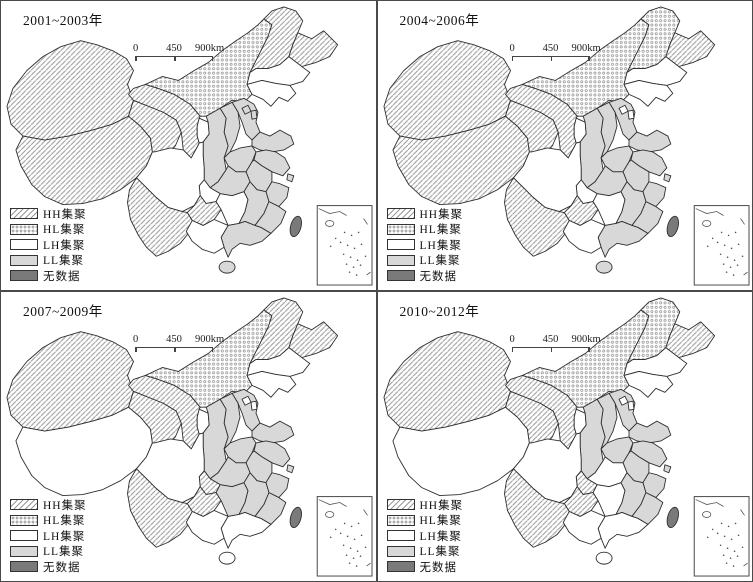 The image size is (753, 582). What do you see at coordinates (24, 505) in the screenshot?
I see `legend-swatch-hh` at bounding box center [24, 505].